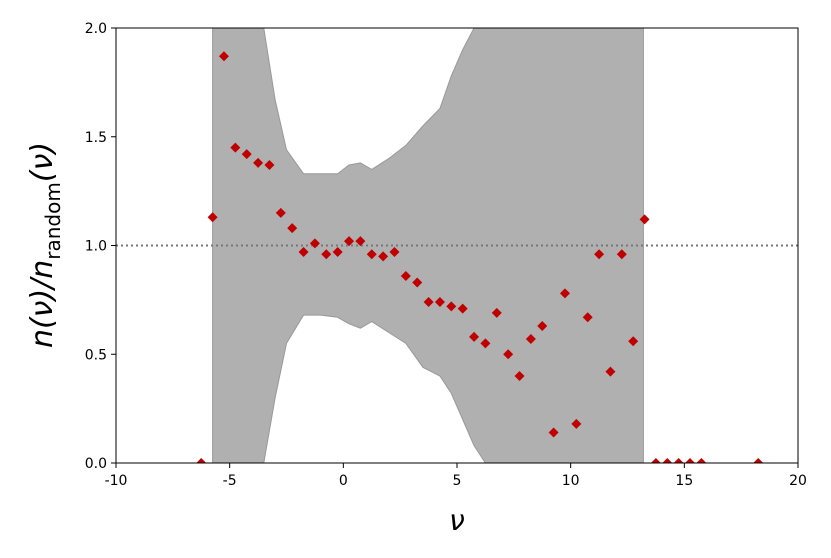 The width and height of the screenshot is (831, 558). I want to click on x-tick-label: 5, so click(457, 481).